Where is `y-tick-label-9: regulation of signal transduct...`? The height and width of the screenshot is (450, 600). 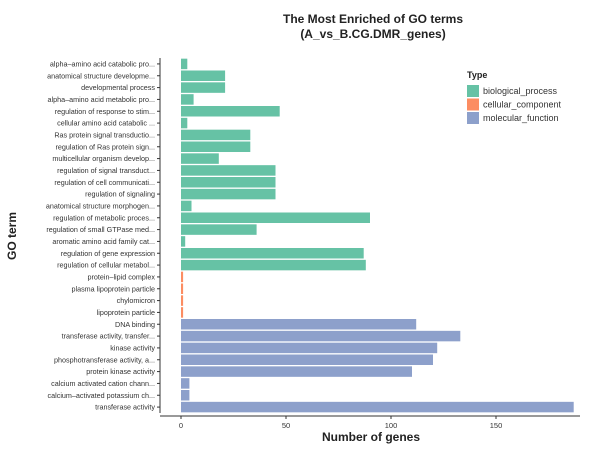 y-tick-label-9: regulation of signal transduct... is located at coordinates (106, 170).